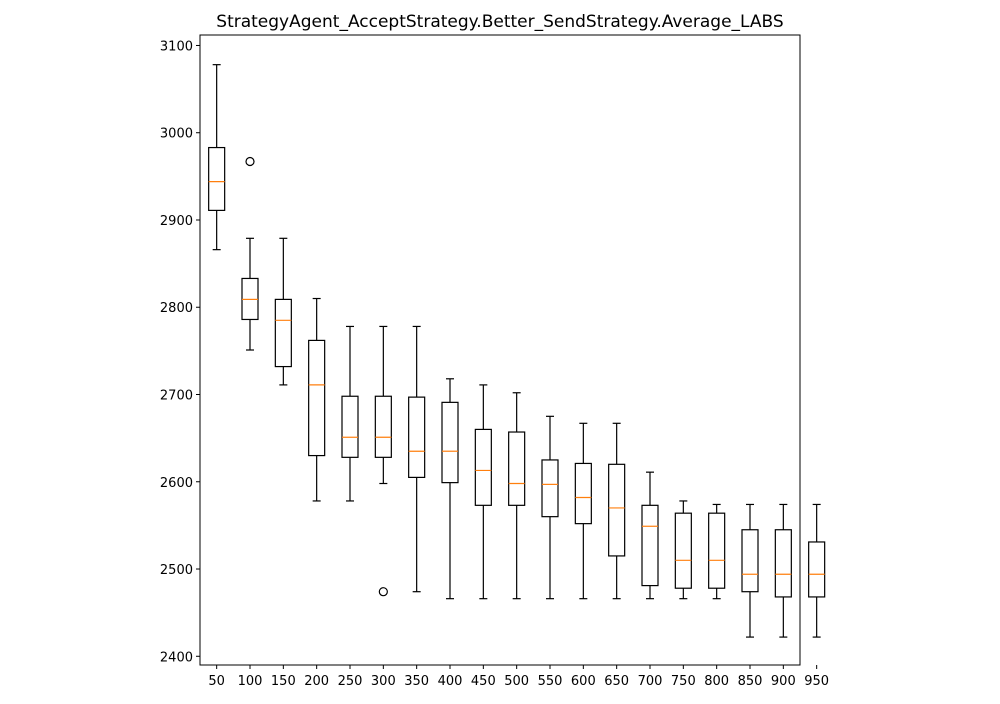 This screenshot has width=1000, height=704. Describe the element at coordinates (350, 681) in the screenshot. I see `x-tick-label: 250` at that location.